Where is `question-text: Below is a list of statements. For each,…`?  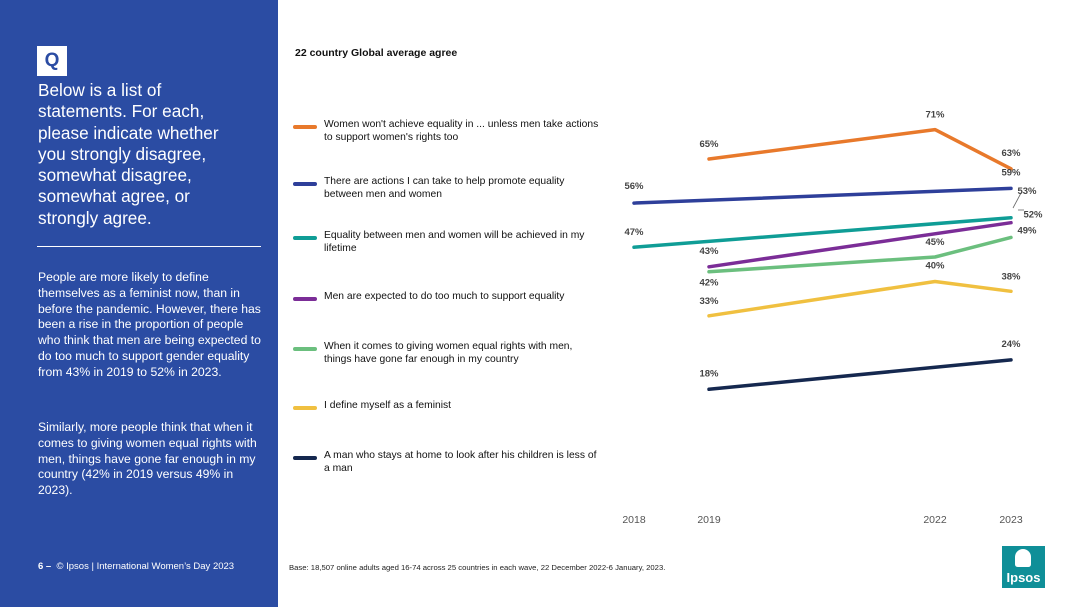
question-text: Below is a list of statements. For each,… is located at coordinates (128, 154).